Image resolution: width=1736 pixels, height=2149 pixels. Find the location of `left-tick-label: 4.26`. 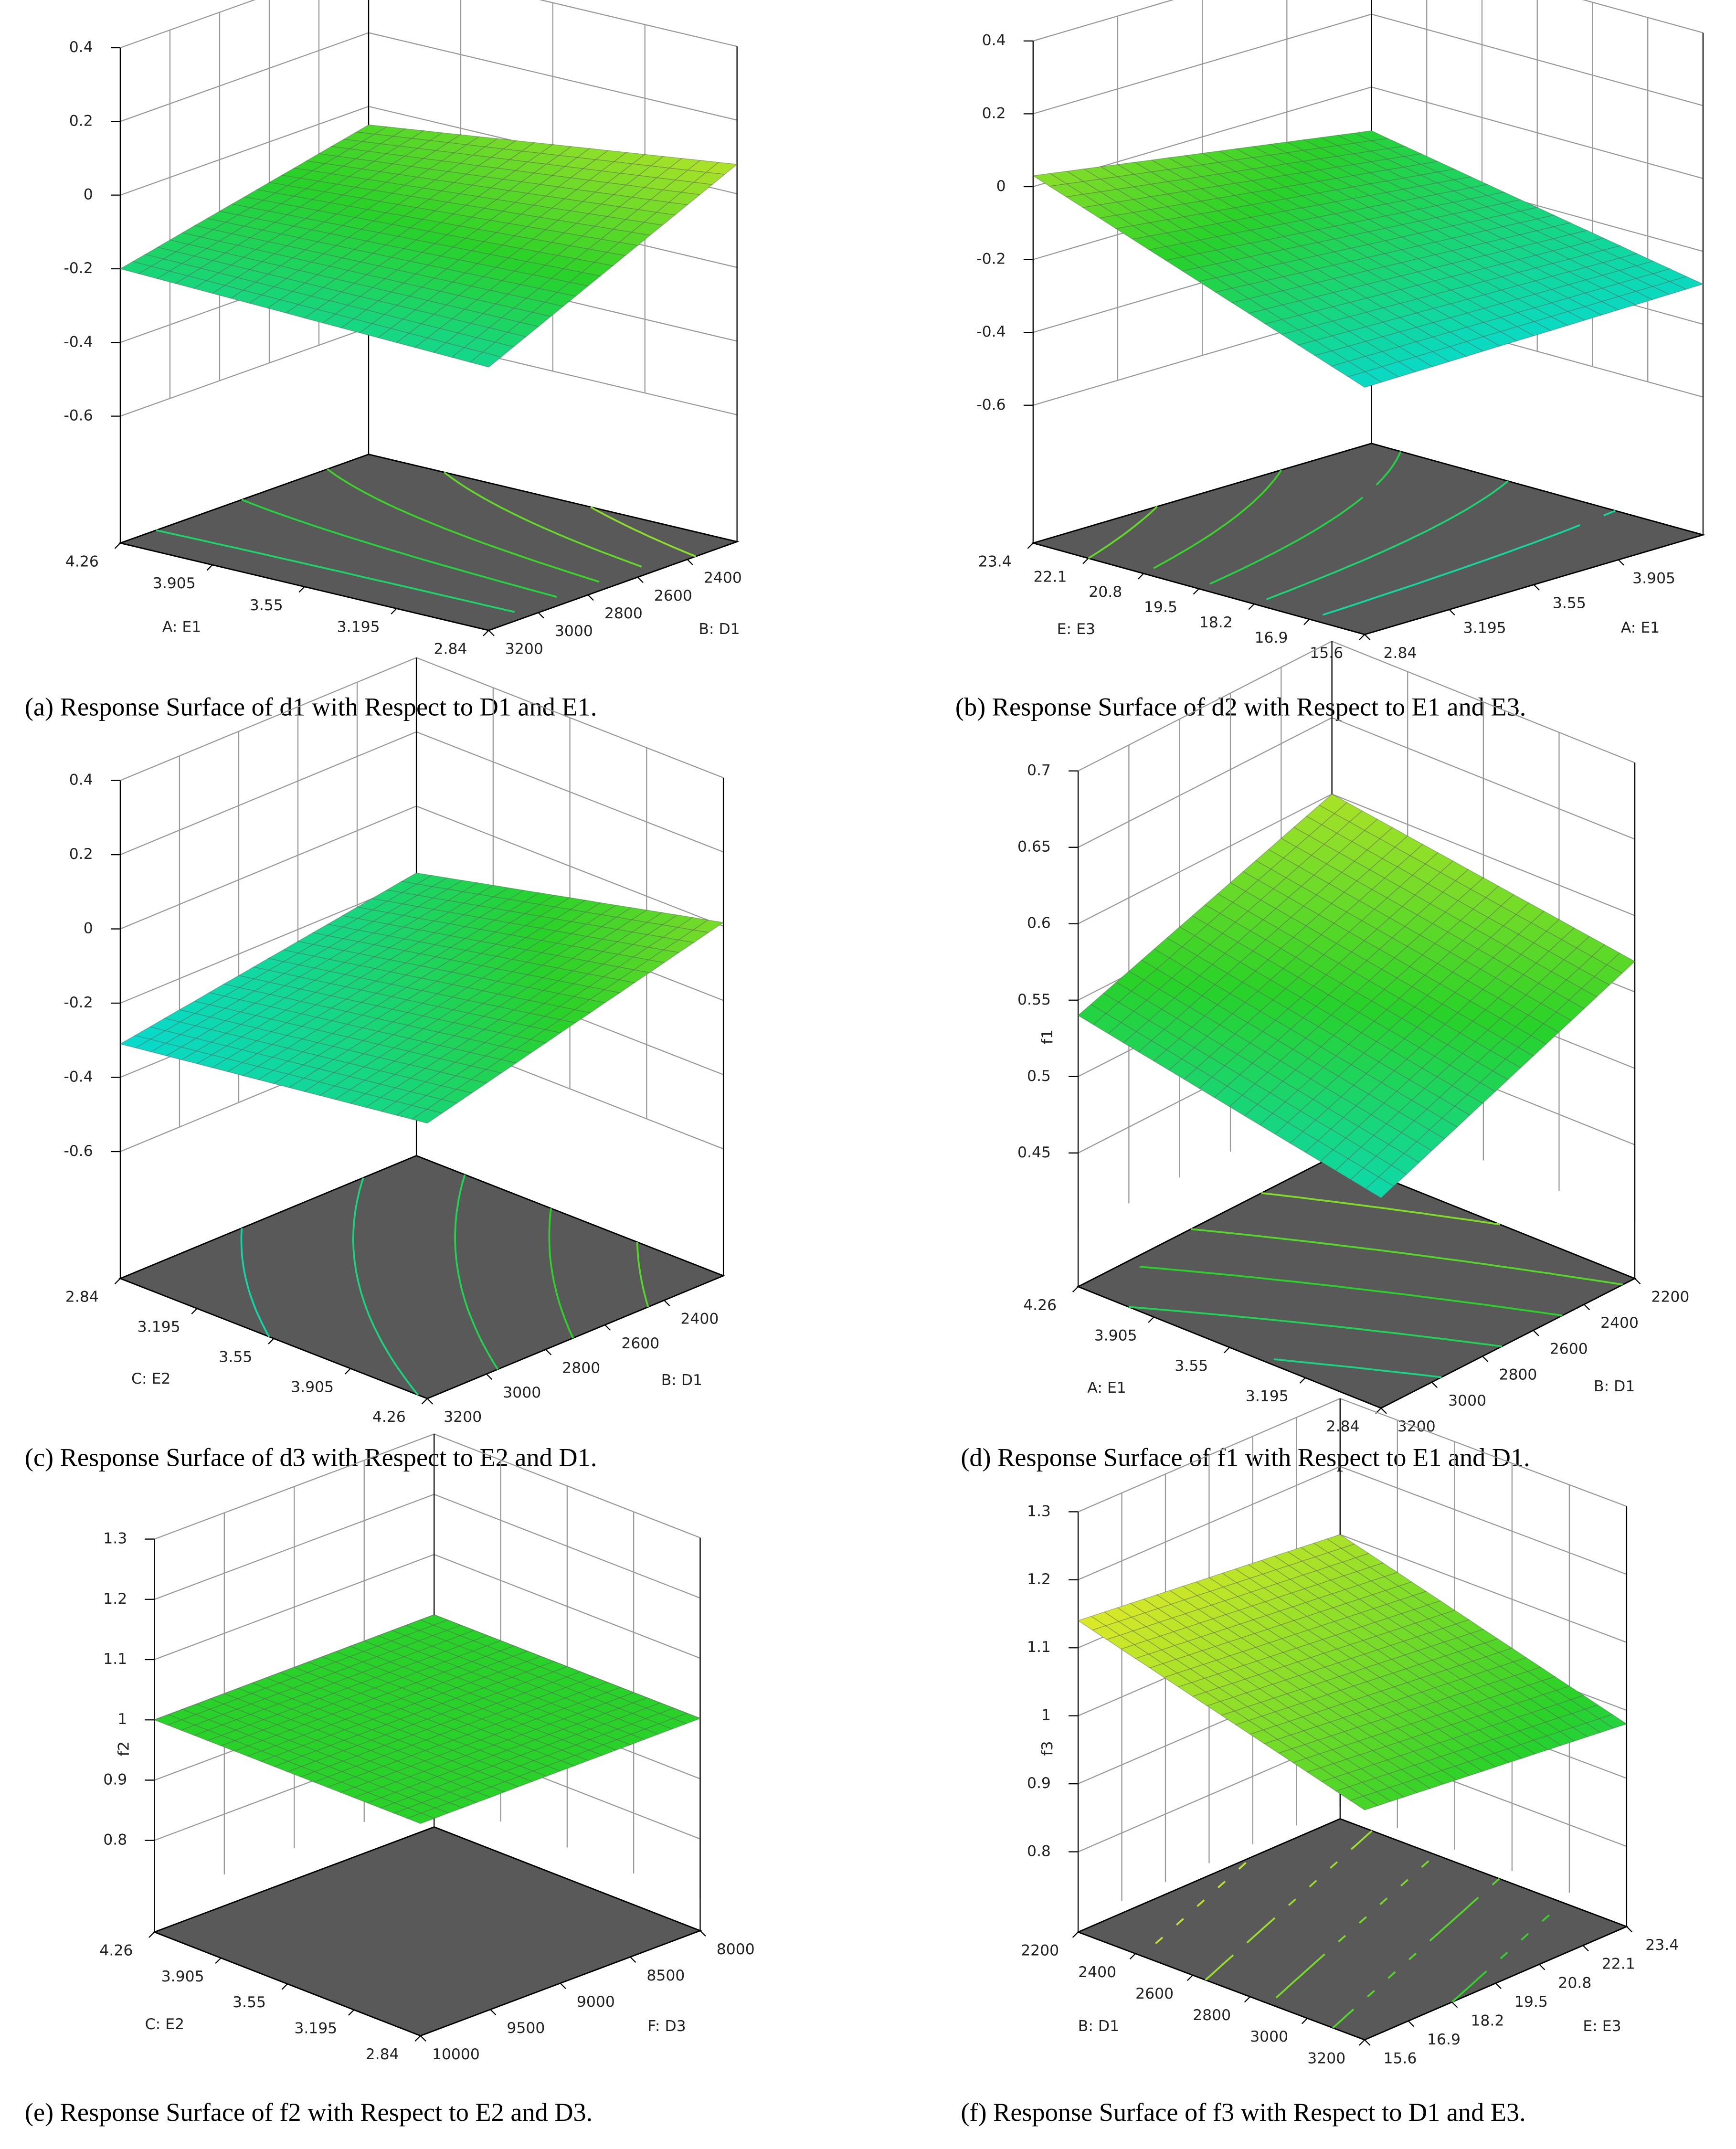

left-tick-label: 4.26 is located at coordinates (116, 1950).